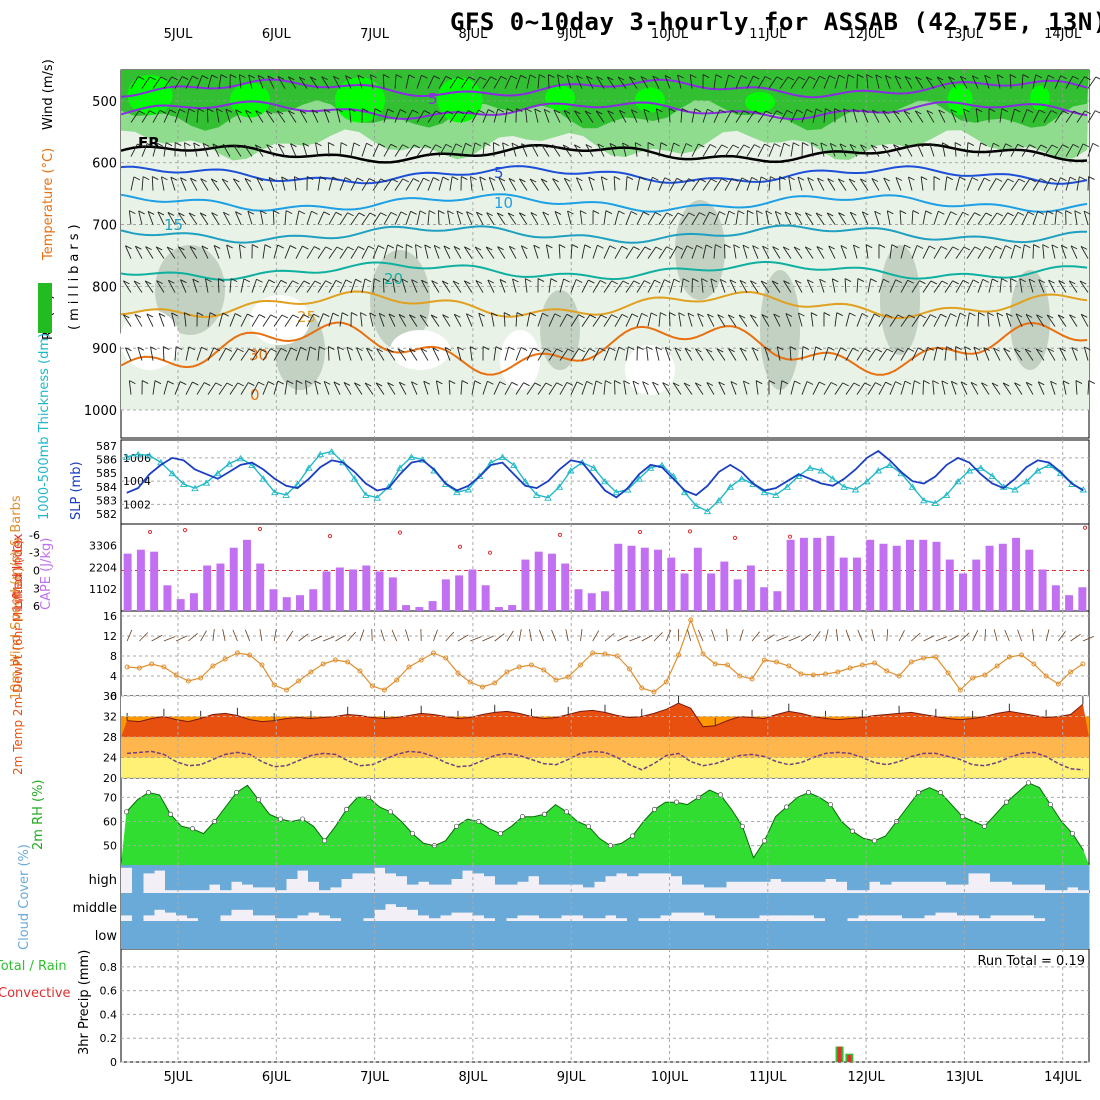 The image size is (1100, 1100). Describe the element at coordinates (605, 820) in the screenshot. I see `rh-line` at that location.